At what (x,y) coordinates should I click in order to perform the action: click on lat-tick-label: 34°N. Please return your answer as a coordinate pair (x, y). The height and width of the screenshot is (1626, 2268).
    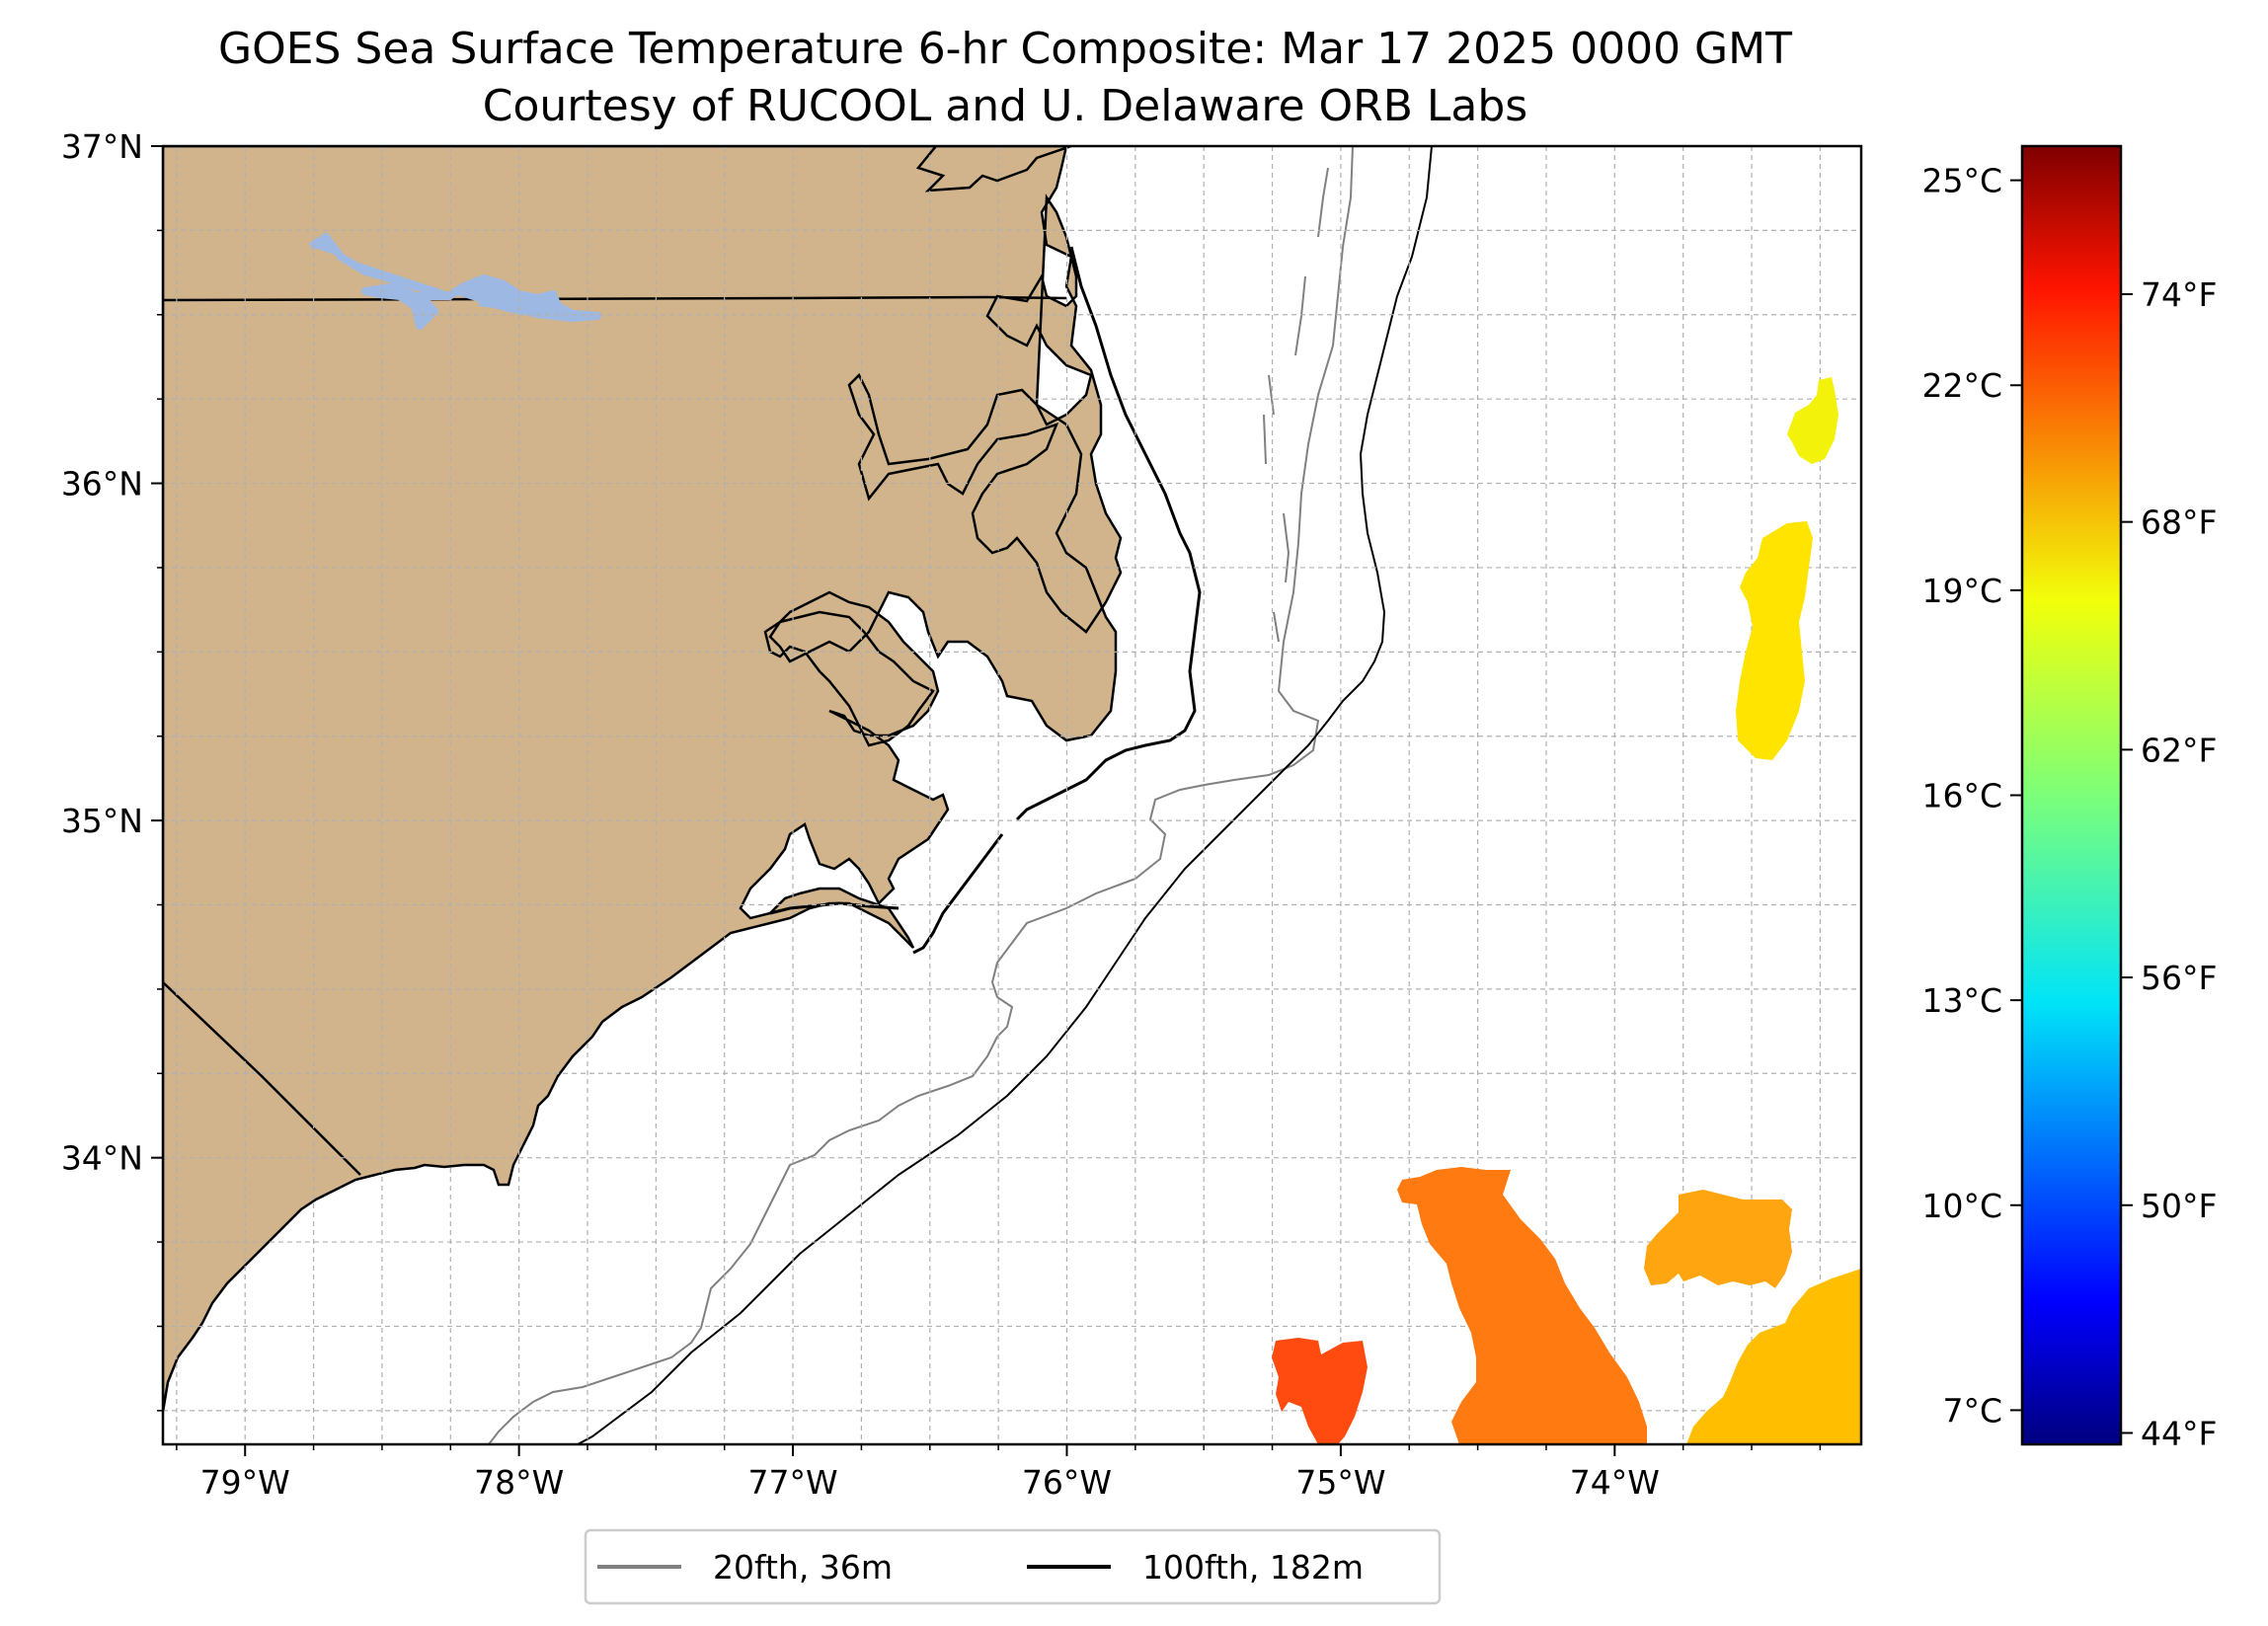
    Looking at the image, I should click on (102, 1158).